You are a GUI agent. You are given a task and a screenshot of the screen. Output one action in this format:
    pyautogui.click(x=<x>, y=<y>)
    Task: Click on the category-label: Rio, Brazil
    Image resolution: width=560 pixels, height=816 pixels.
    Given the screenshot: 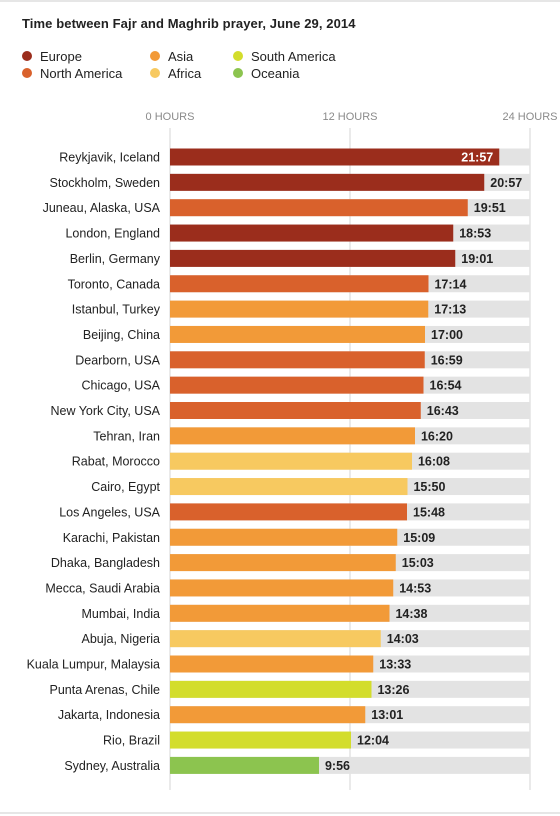 What is the action you would take?
    pyautogui.click(x=131, y=741)
    